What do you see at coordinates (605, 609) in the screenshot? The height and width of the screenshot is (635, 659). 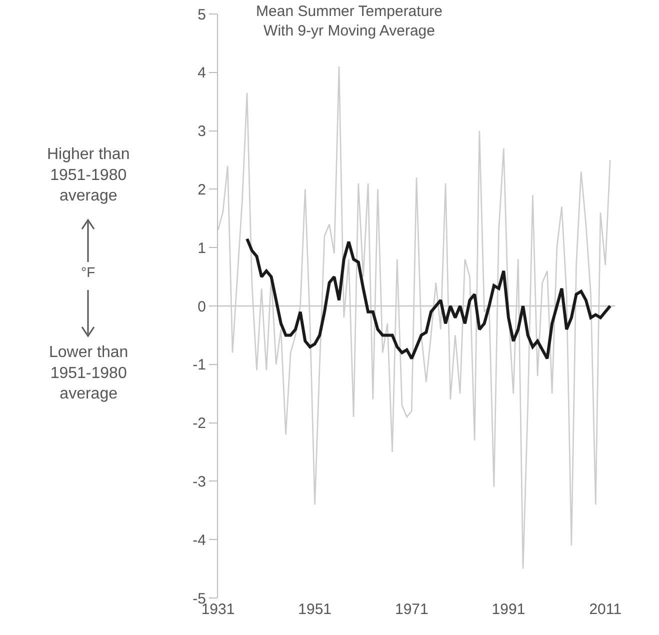 I see `x-tick-label: 2011` at bounding box center [605, 609].